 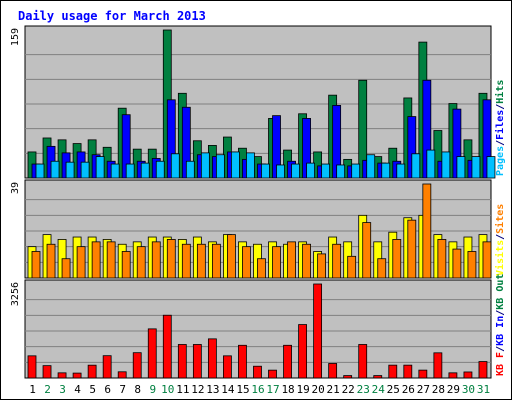 I want to click on chart-title: Daily usage for March 2013, so click(x=112, y=16).